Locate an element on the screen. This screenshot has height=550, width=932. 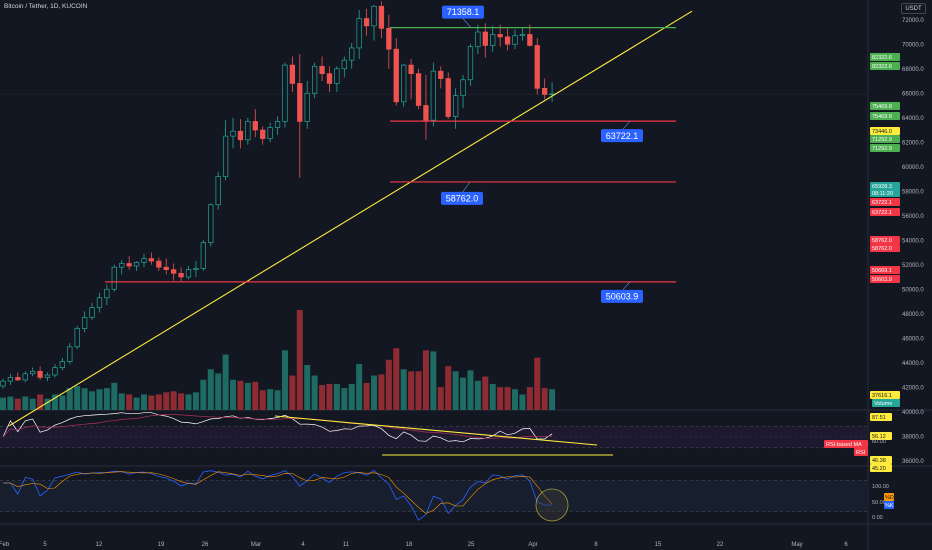
currency-button: USDT is located at coordinates (913, 8).